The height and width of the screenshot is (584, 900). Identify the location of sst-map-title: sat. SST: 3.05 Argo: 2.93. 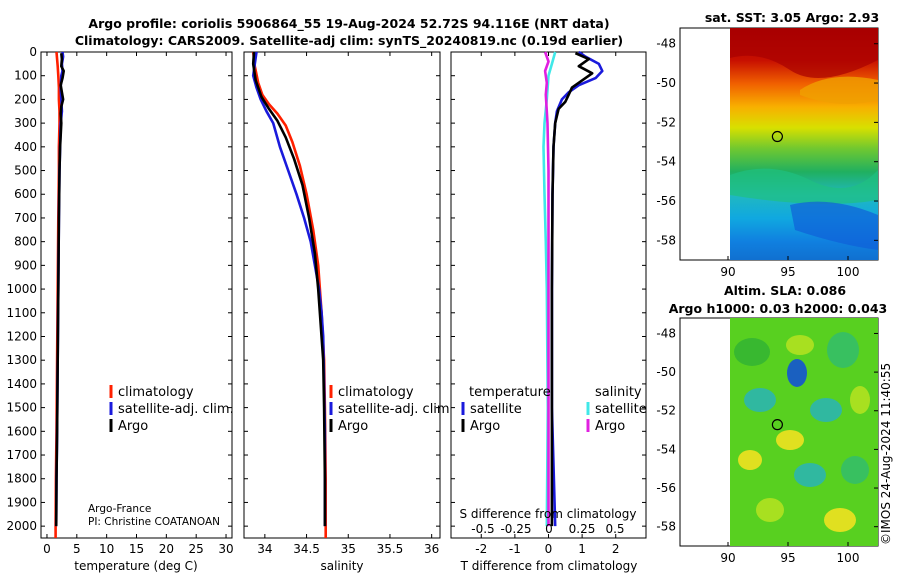
(792, 17).